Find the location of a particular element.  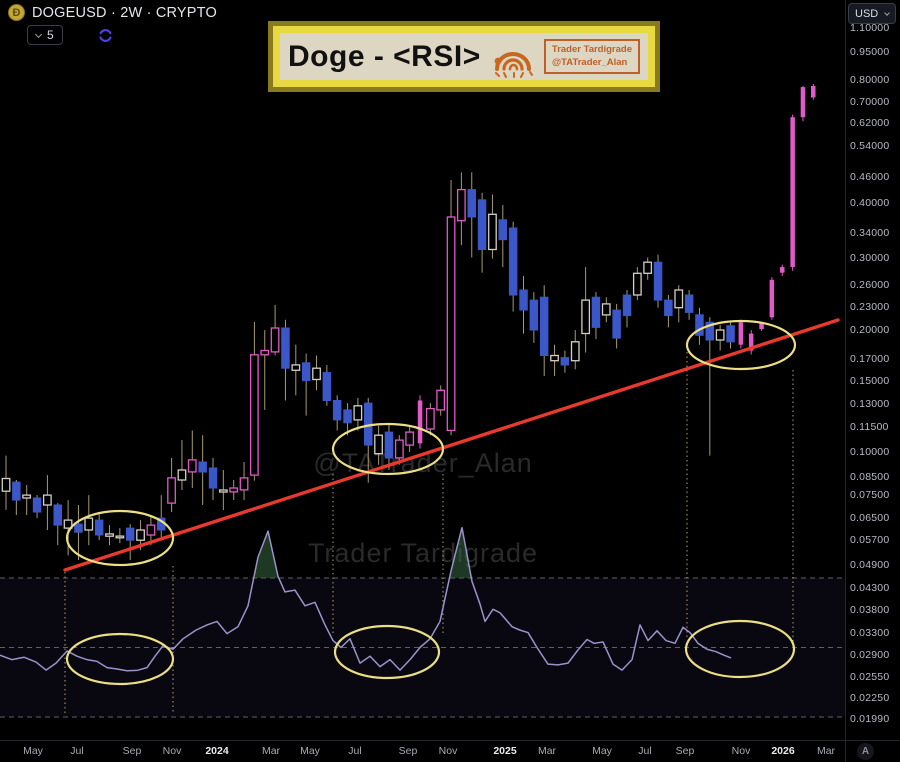

price-tick-label: 0.02900 is located at coordinates (870, 655).